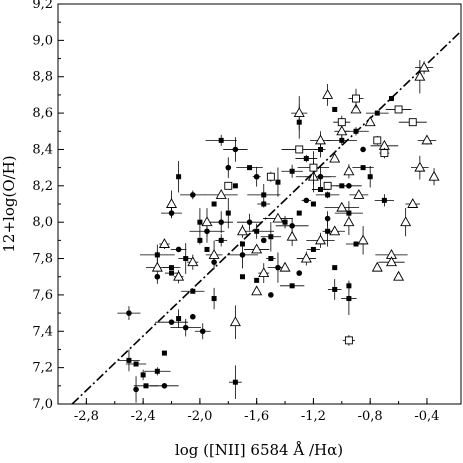 This screenshot has height=463, width=463. I want to click on y-tick-label: 7,4, so click(42, 331).